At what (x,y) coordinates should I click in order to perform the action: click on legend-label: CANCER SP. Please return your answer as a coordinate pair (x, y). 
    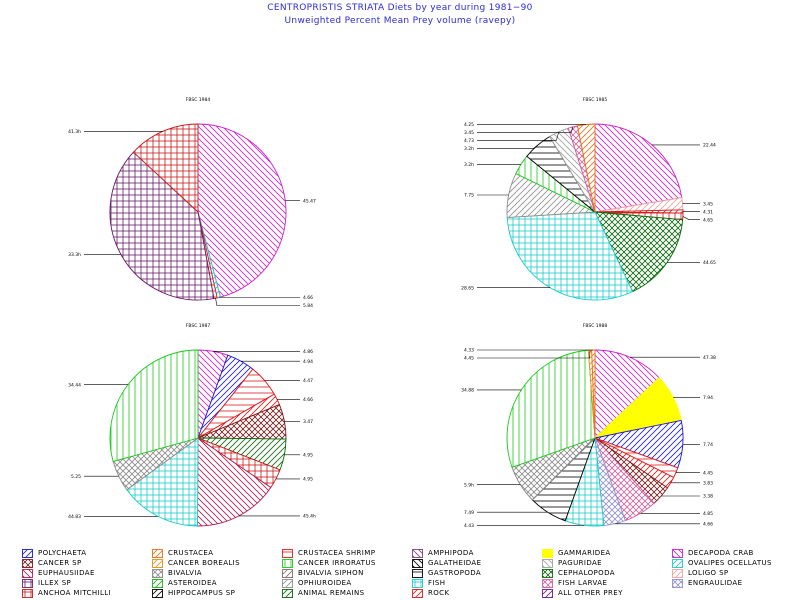
    Looking at the image, I should click on (60, 563).